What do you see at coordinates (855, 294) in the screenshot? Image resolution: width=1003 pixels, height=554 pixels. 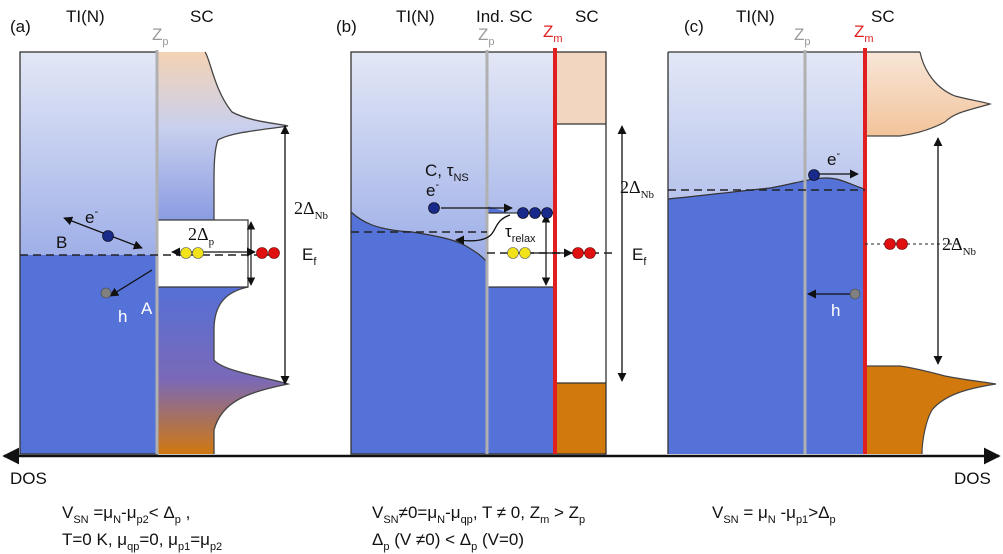 I see `panel-c-hole` at bounding box center [855, 294].